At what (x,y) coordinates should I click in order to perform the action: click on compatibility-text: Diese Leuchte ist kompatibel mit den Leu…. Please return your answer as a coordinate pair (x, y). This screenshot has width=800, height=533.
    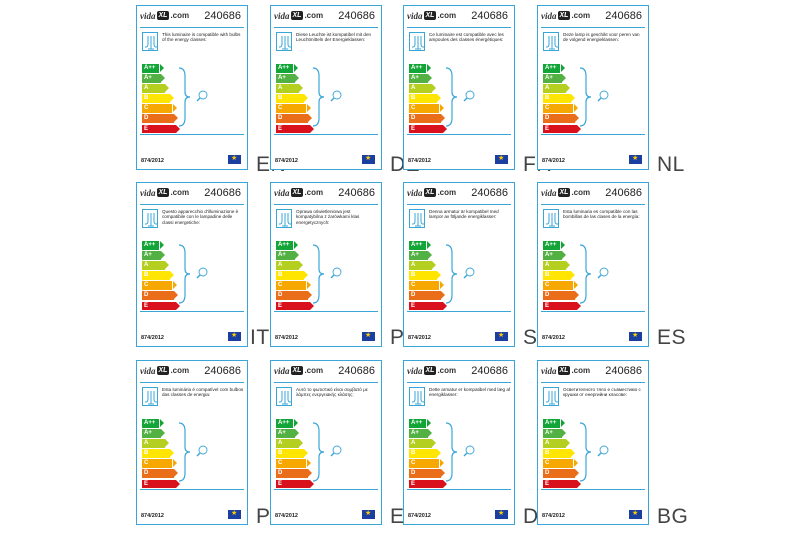
    Looking at the image, I should click on (334, 37).